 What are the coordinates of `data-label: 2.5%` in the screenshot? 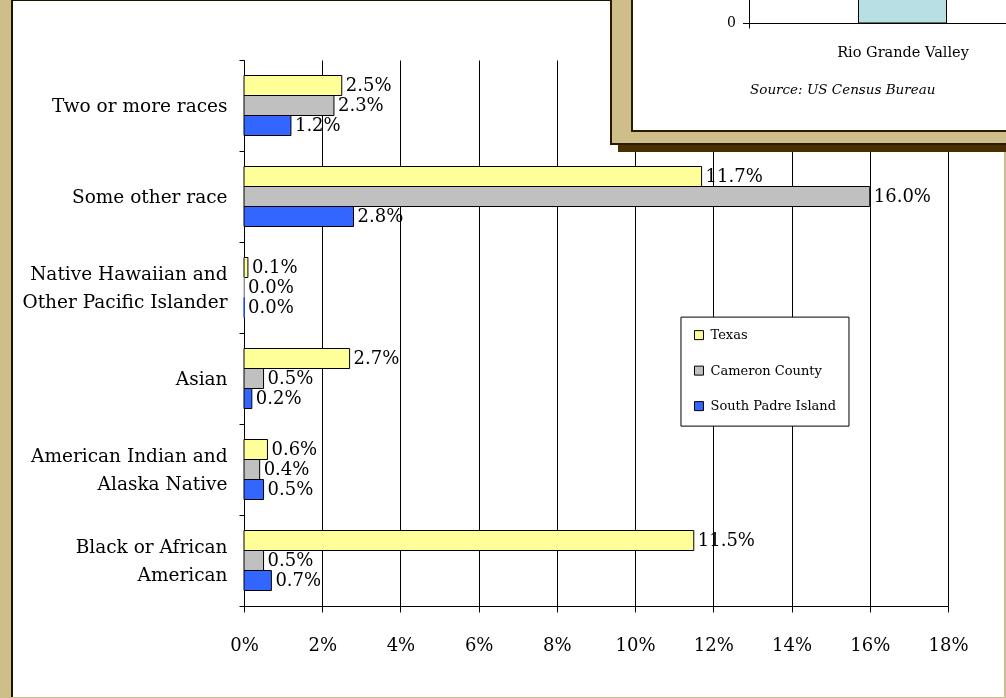 It's located at (368, 84).